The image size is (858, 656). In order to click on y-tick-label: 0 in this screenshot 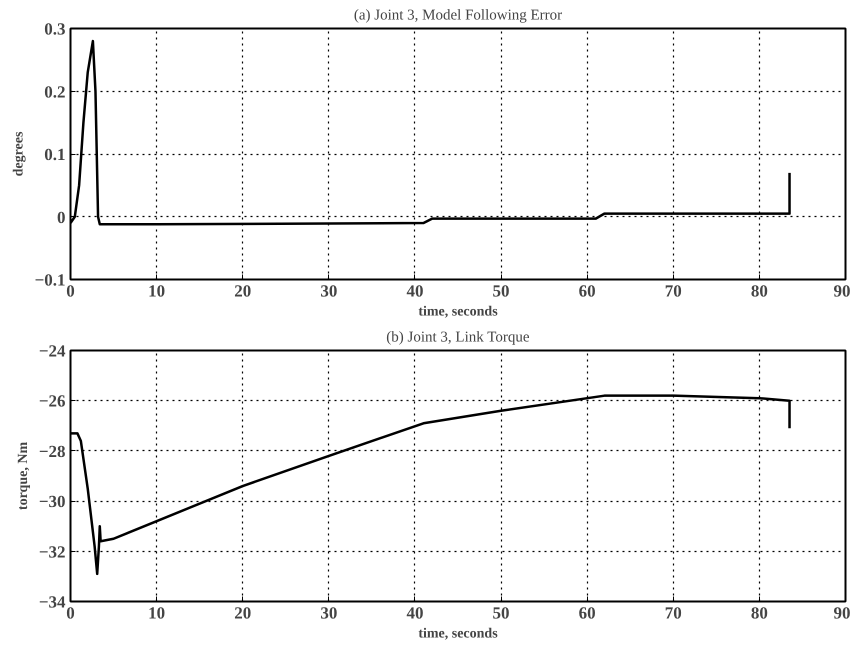, I will do `click(61, 217)`.